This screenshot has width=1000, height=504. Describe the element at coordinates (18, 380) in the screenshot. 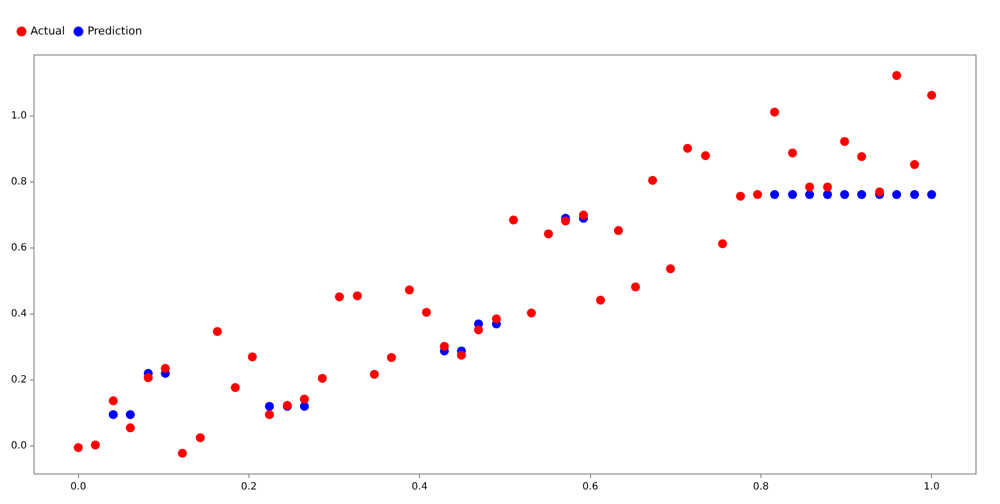

I see `y-tick-label: 0.2` at that location.